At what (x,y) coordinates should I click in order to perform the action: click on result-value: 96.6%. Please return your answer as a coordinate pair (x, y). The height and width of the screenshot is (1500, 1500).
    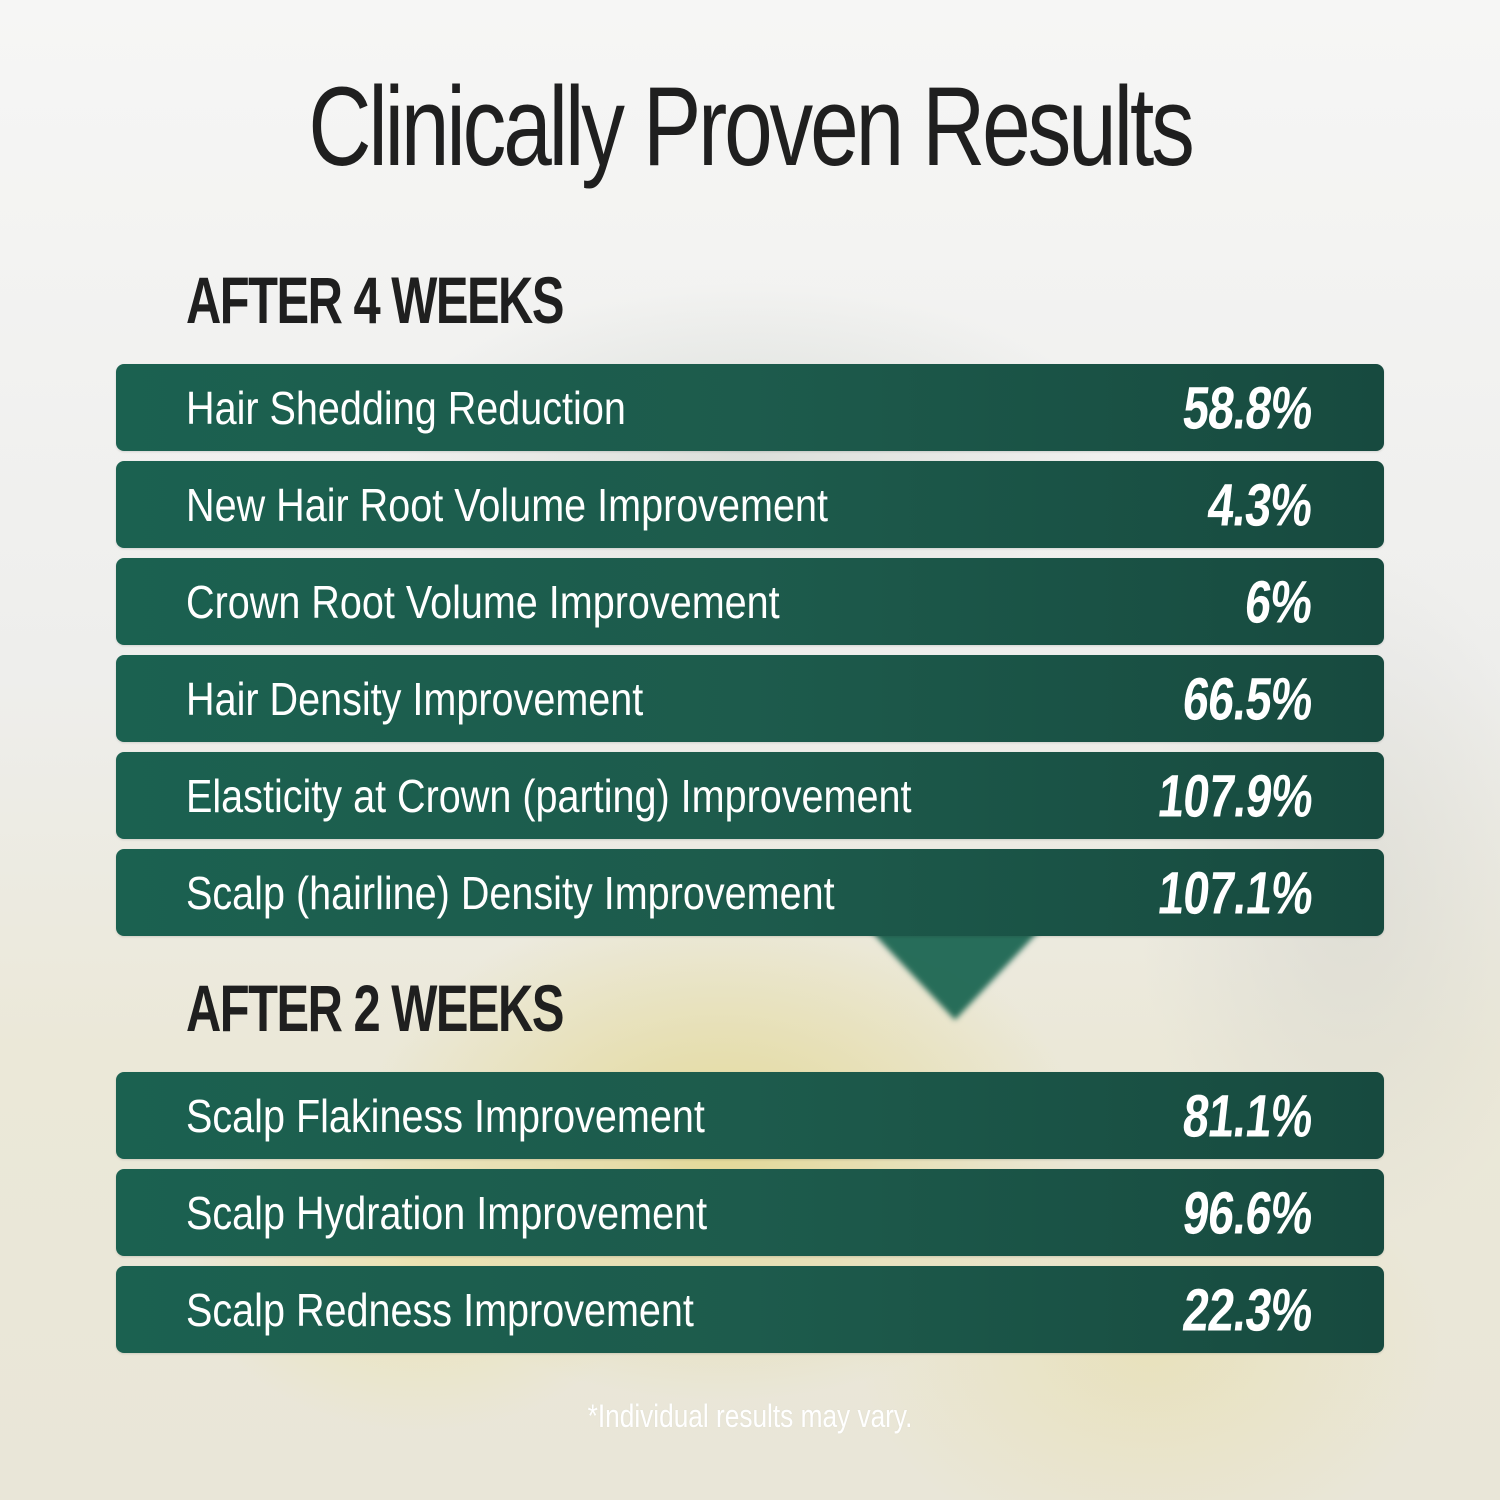
    Looking at the image, I should click on (1247, 1212).